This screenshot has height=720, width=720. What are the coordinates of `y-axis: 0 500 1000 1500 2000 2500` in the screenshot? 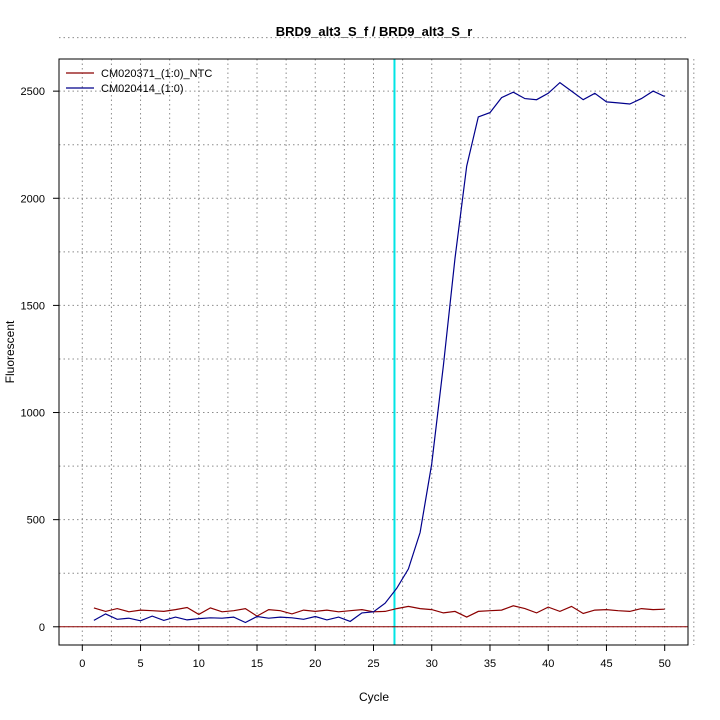 It's located at (40, 360).